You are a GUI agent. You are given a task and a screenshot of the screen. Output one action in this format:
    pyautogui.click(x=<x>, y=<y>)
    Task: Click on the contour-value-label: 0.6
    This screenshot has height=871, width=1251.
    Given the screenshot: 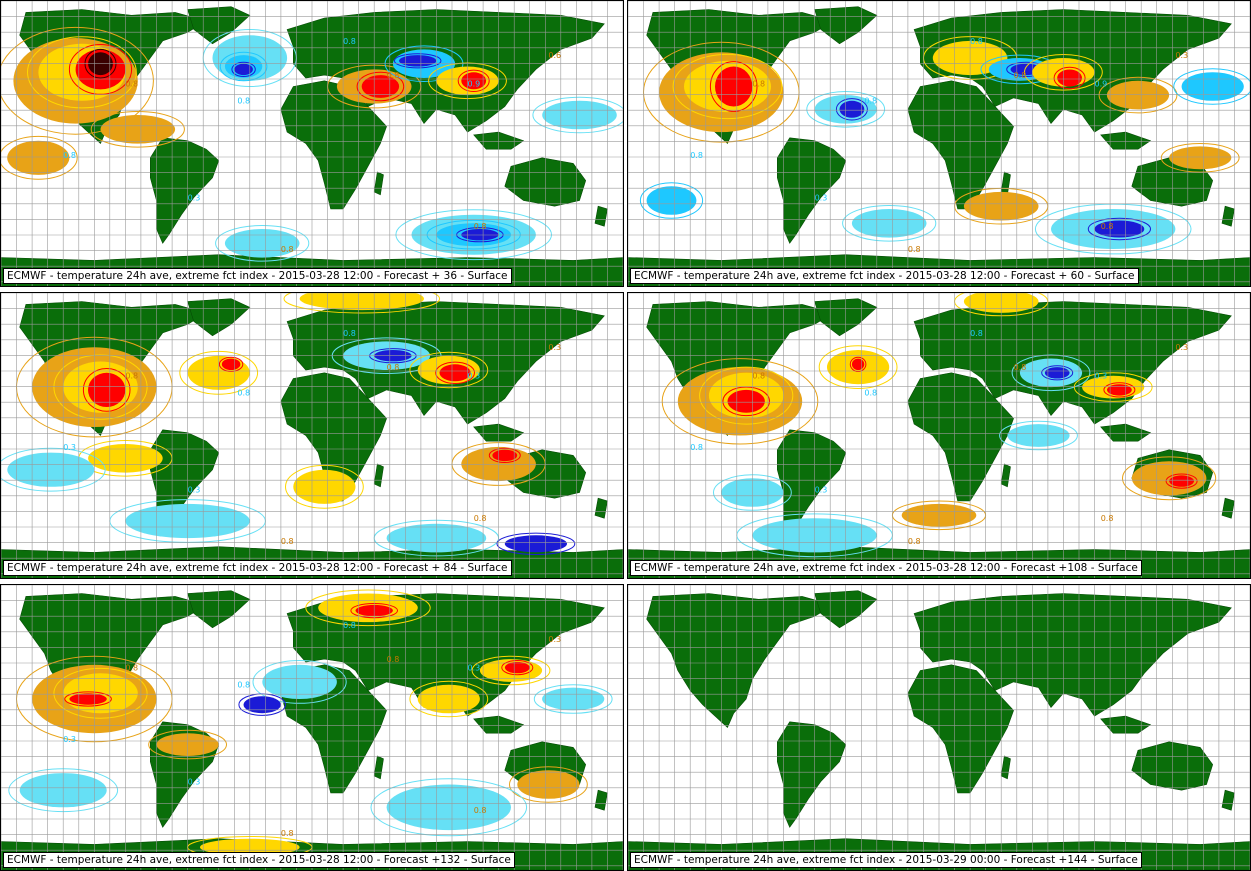 What is the action you would take?
    pyautogui.click(x=554, y=55)
    